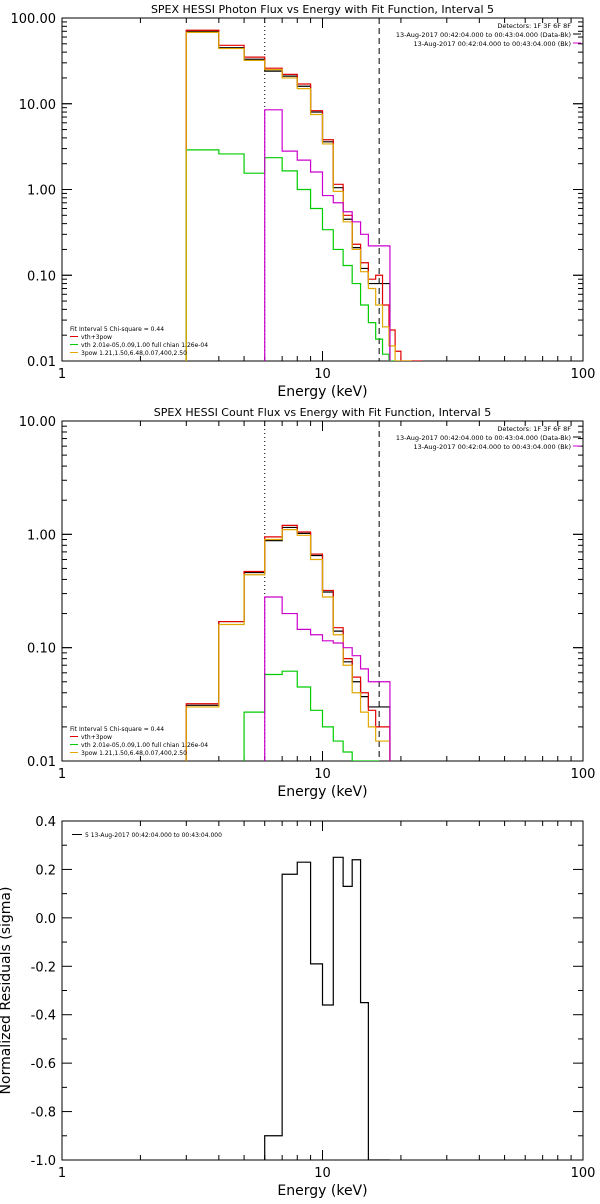  I want to click on series-1-data-bk, so click(288, 195).